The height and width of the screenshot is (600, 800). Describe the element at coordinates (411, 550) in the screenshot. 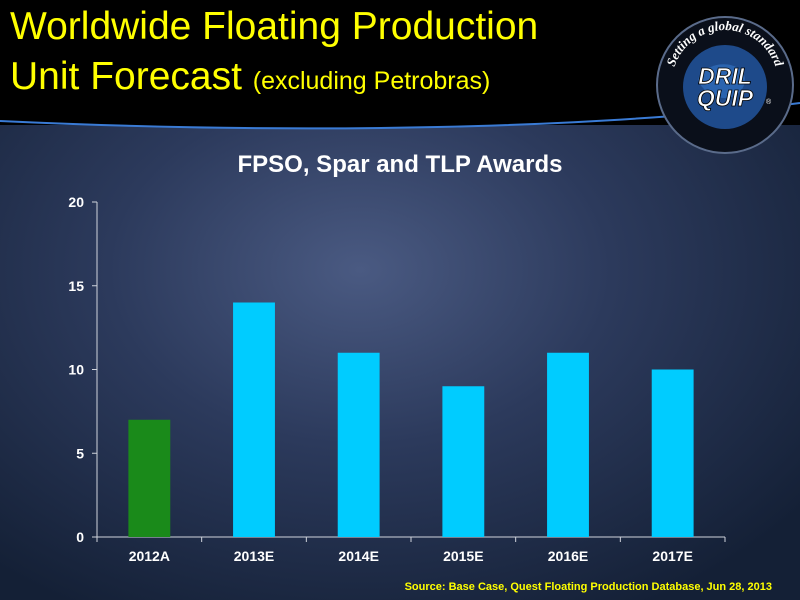

I see `x-axis: 2012A 2013E 2014E 2015E 2016E 2017E` at that location.